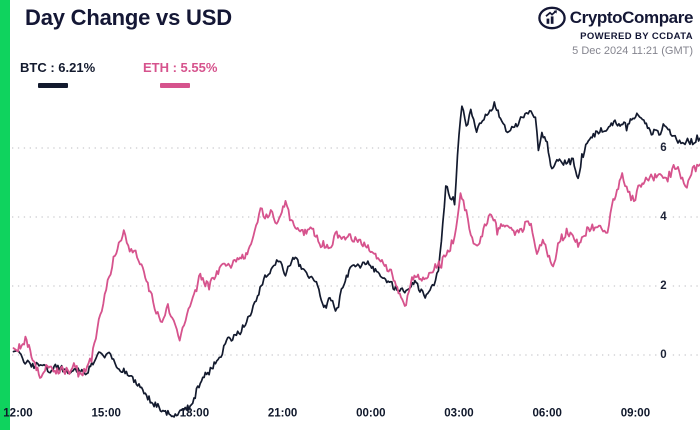  What do you see at coordinates (175, 85) in the screenshot?
I see `legend-eth-swatch` at bounding box center [175, 85].